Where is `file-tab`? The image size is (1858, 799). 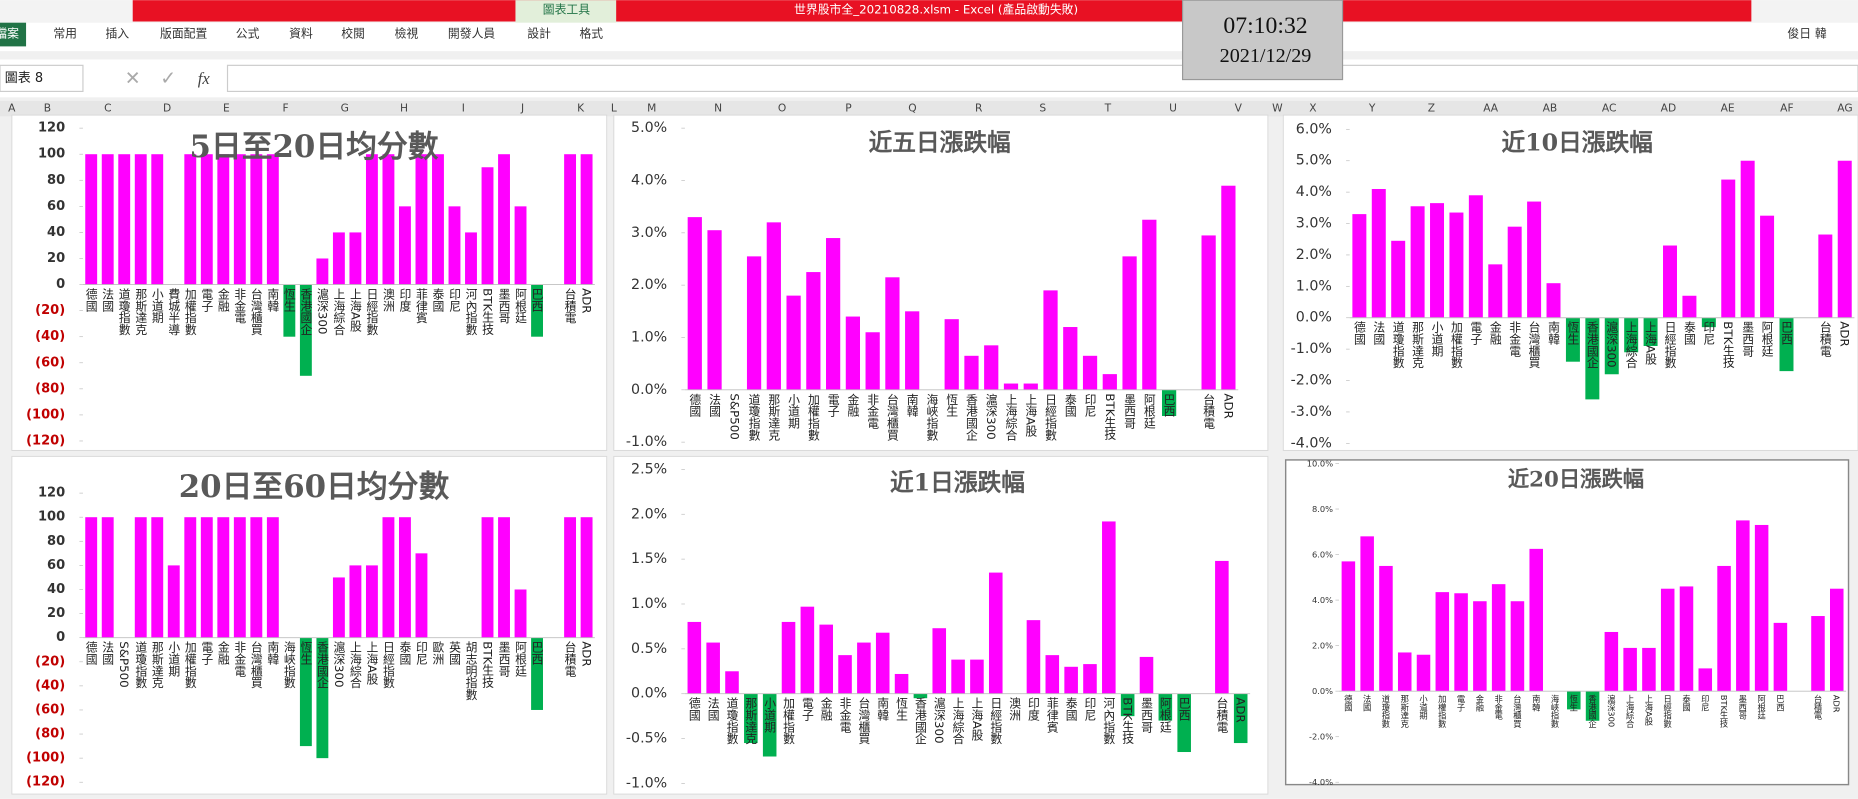
file-tab is located at coordinates (13, 34).